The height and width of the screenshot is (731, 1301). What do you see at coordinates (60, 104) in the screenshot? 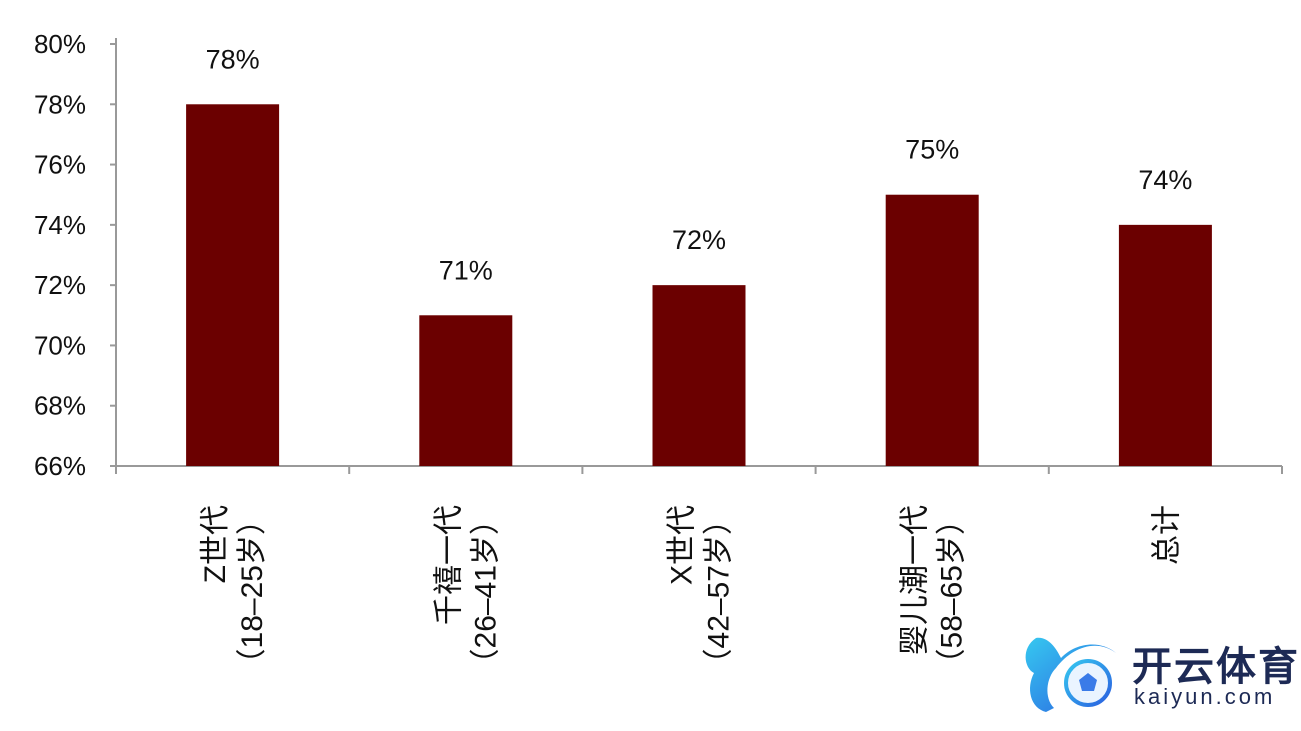
I see `y-tick-label: 78%` at bounding box center [60, 104].